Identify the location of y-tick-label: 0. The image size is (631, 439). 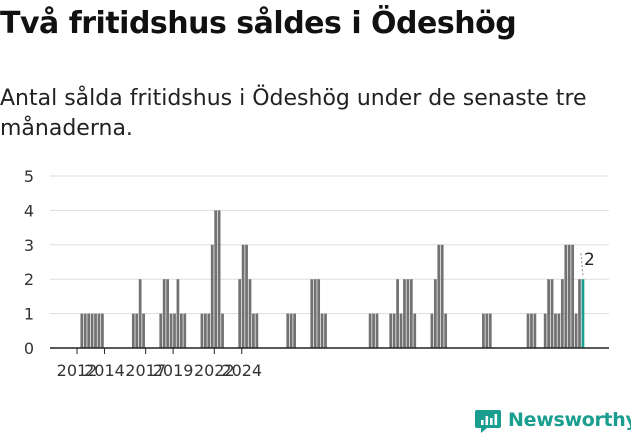
(29, 348).